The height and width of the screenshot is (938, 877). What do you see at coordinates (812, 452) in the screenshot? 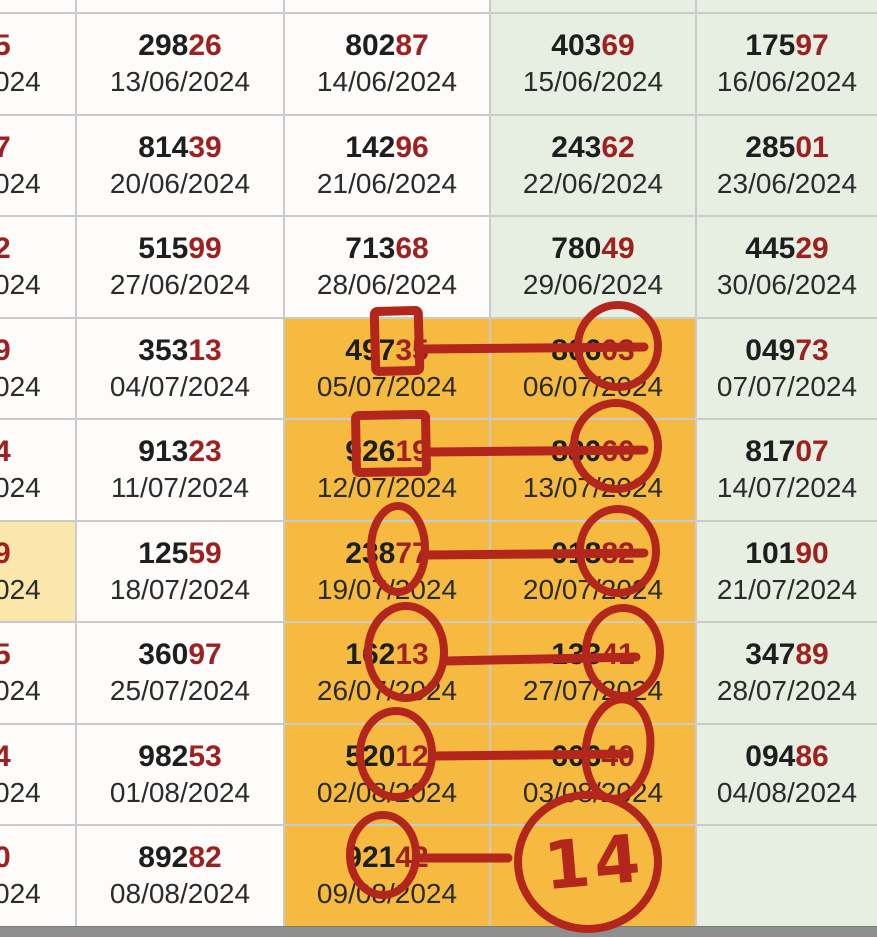
I see `draw-number-last-digits: 07` at bounding box center [812, 452].